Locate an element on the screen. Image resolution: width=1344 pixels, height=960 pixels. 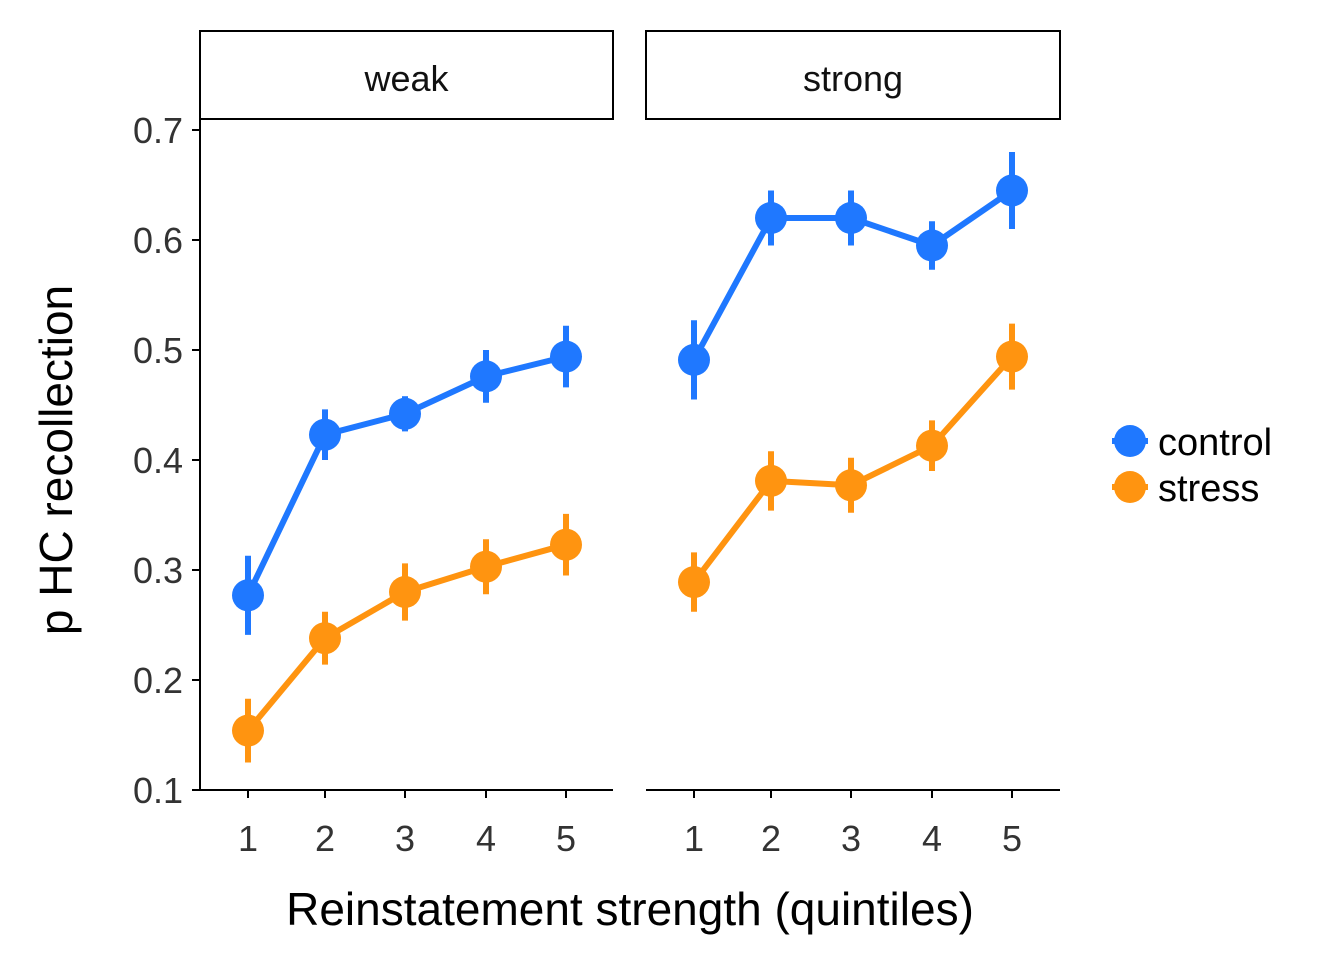
legend-item-stress: stress is located at coordinates (1185, 489).